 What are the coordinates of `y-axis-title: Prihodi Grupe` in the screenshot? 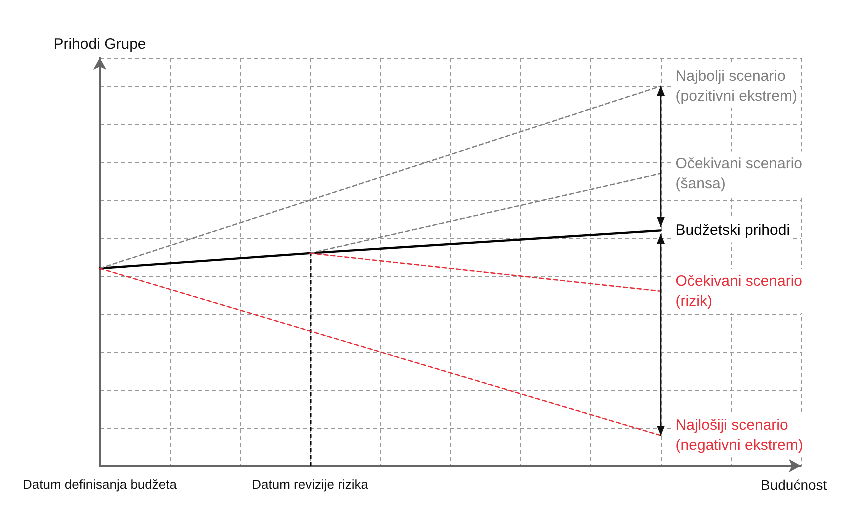 It's located at (100, 44).